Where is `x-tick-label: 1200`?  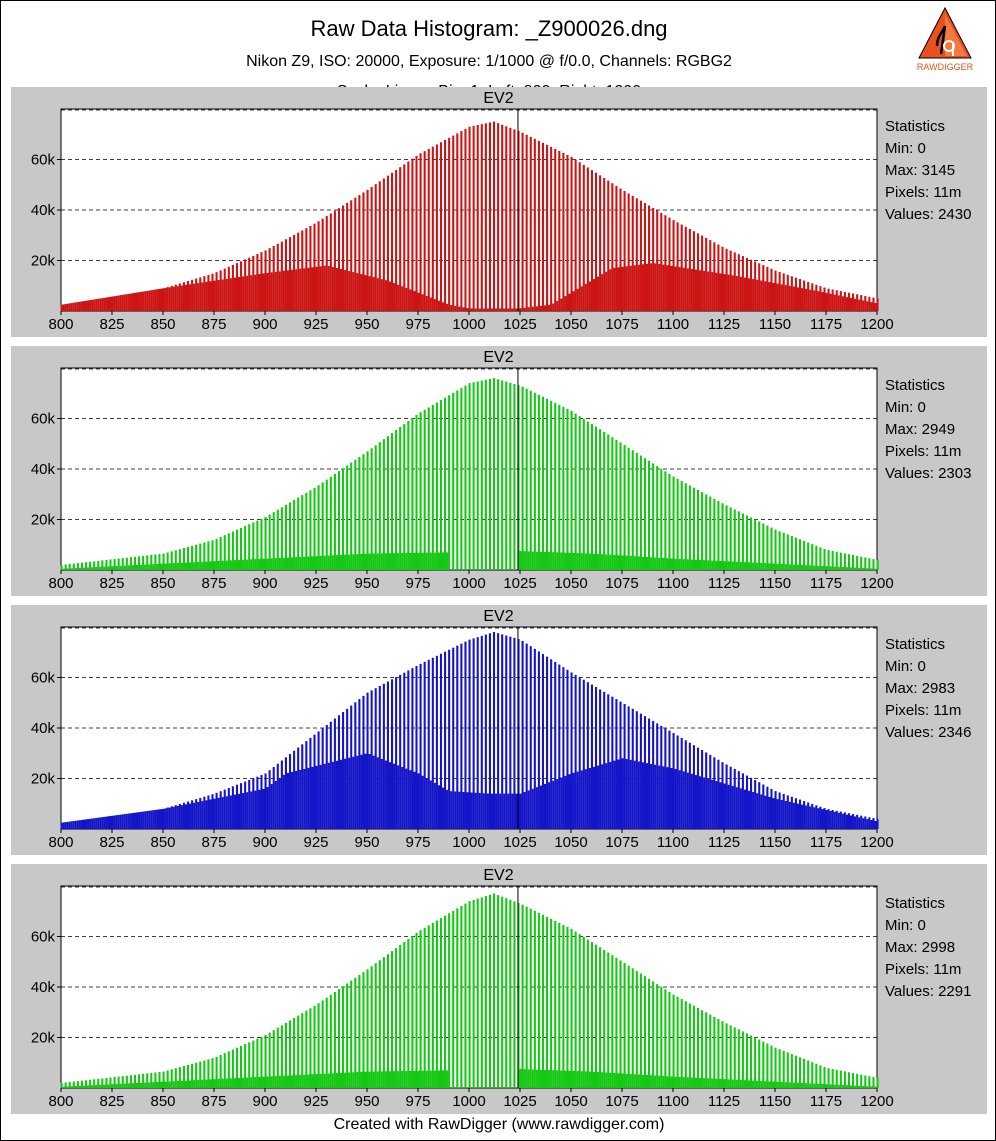 x-tick-label: 1200 is located at coordinates (876, 1101).